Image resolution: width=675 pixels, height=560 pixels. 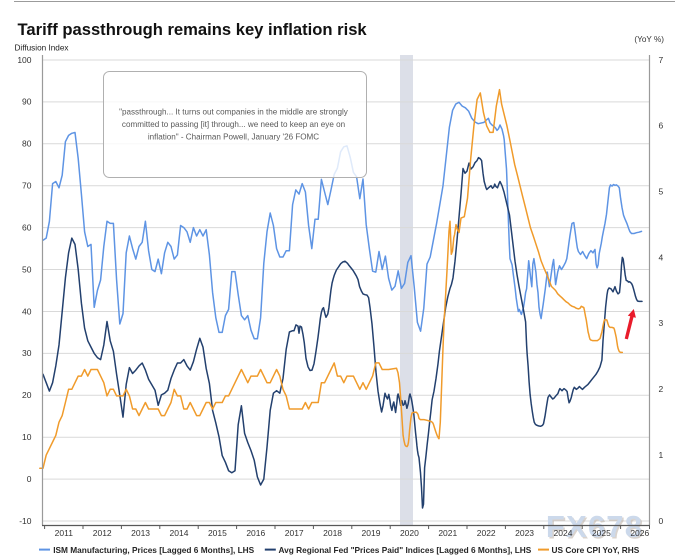 What do you see at coordinates (27, 144) in the screenshot?
I see `svg-text: 80` at bounding box center [27, 144].